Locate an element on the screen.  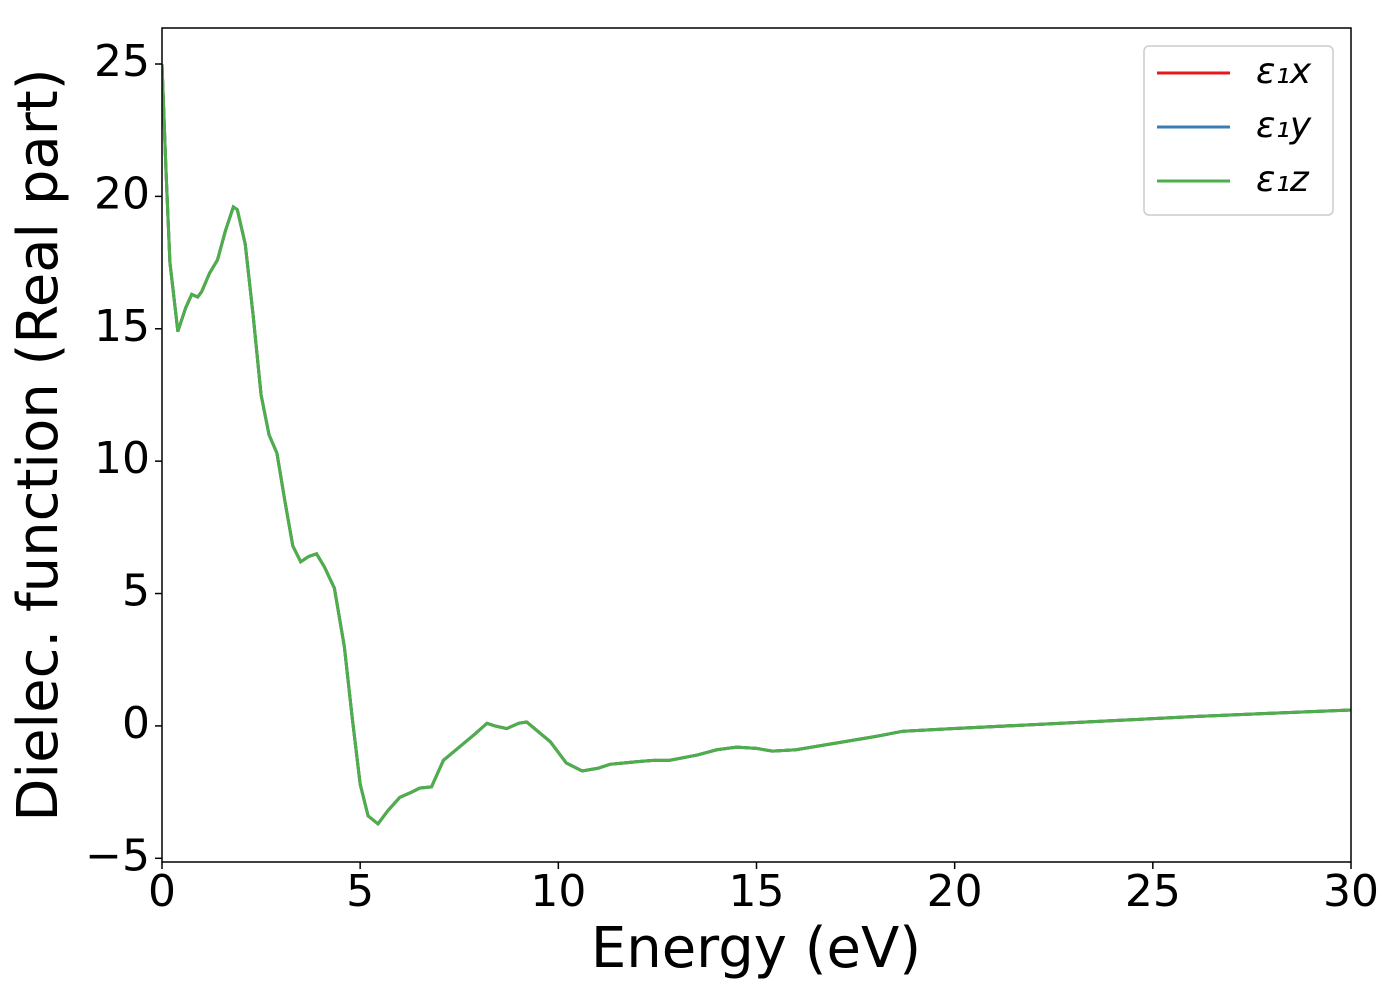
y-tick-label: −5 is located at coordinates (117, 855).